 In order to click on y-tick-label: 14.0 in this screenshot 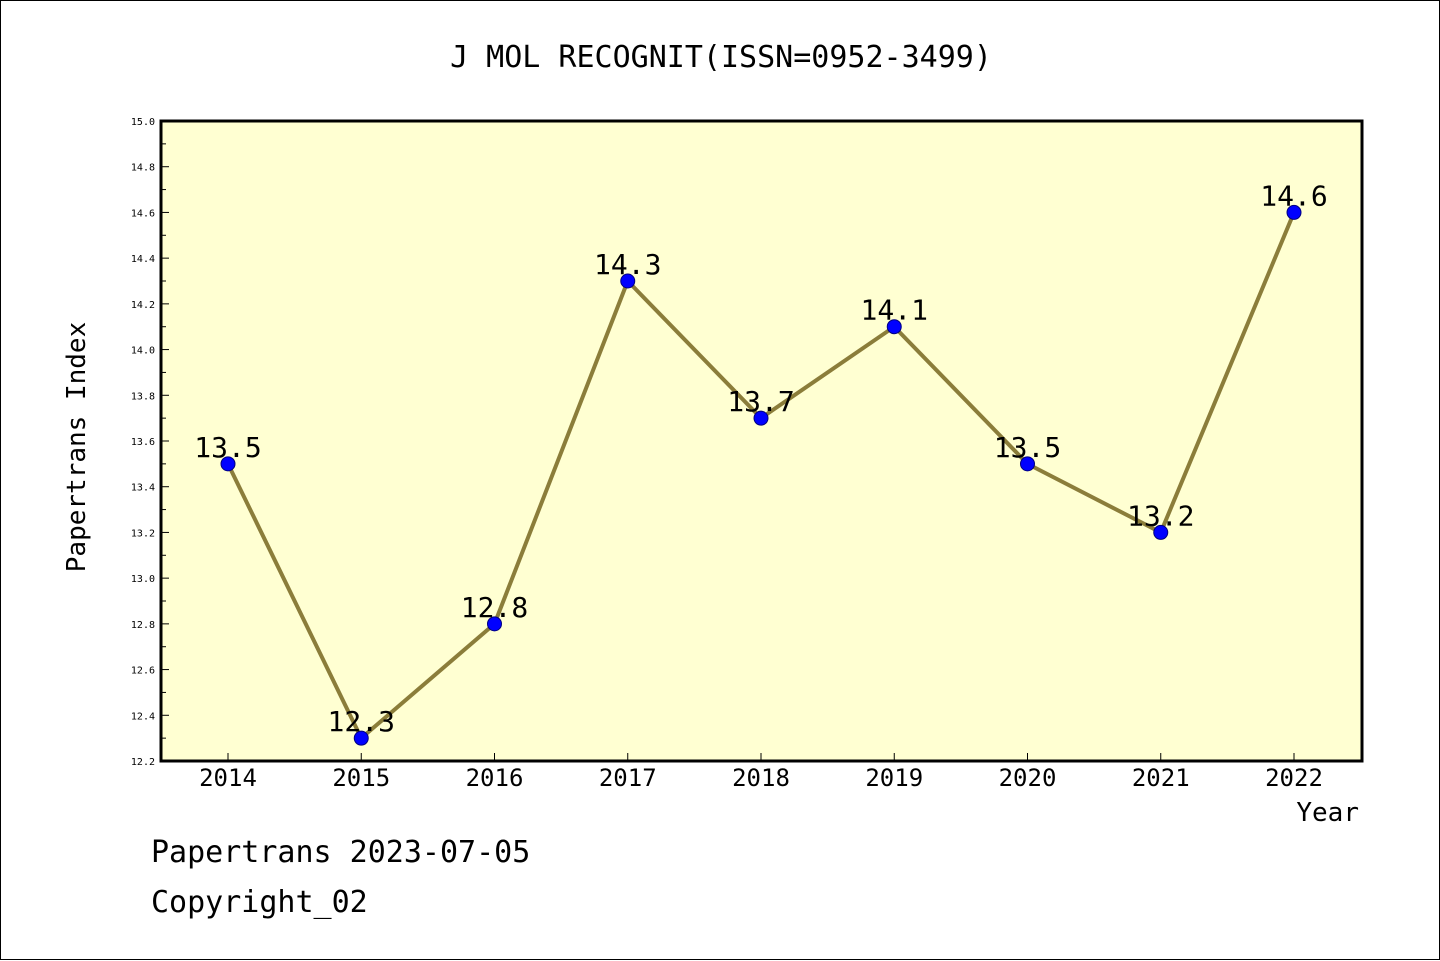, I will do `click(143, 351)`.